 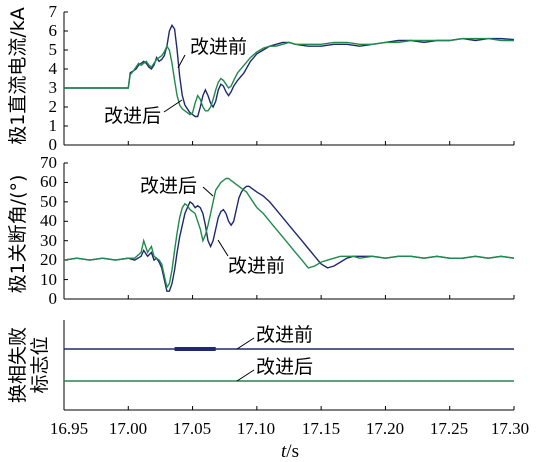 I want to click on x-tick-label: 17.10, so click(x=256, y=428).